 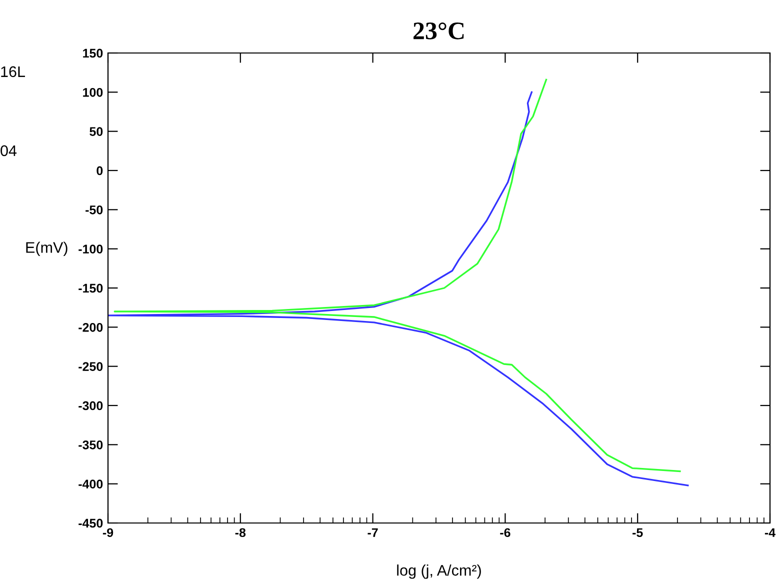 What do you see at coordinates (90, 288) in the screenshot?
I see `y-tick-label: -150` at bounding box center [90, 288].